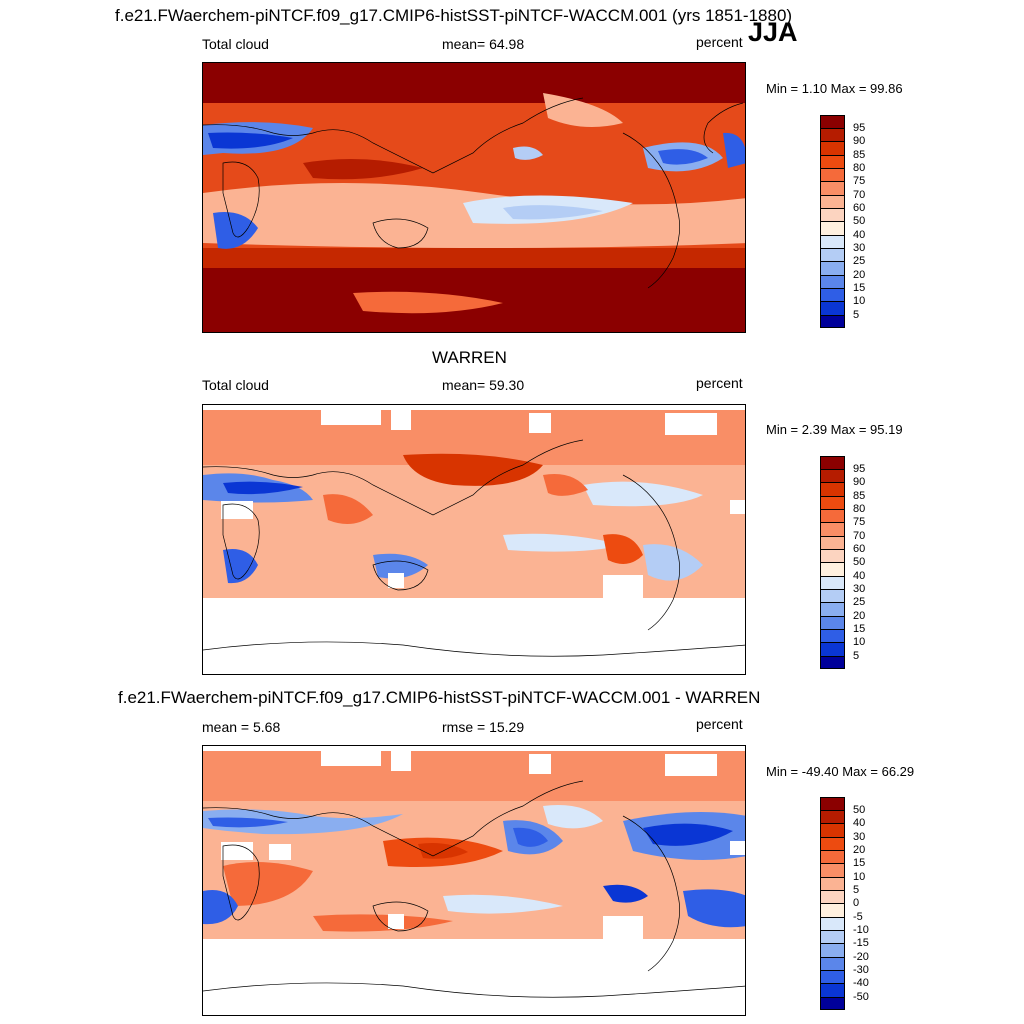 Image resolution: width=1024 pixels, height=1024 pixels. I want to click on colorbar-tick-label: 95, so click(859, 469).